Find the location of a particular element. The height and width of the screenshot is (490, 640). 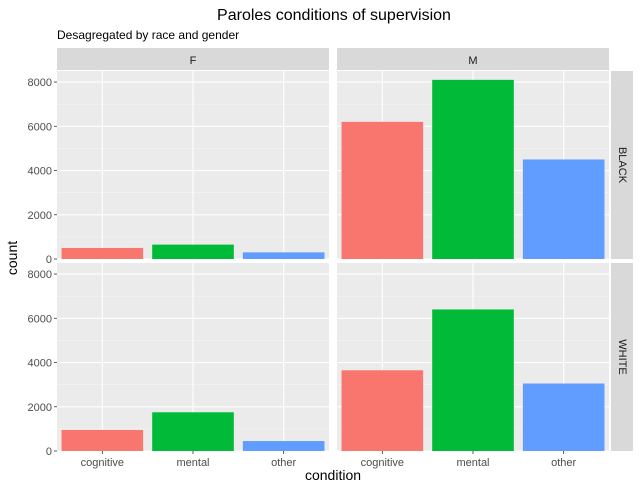

facet-strip-label: BLACK is located at coordinates (622, 165).